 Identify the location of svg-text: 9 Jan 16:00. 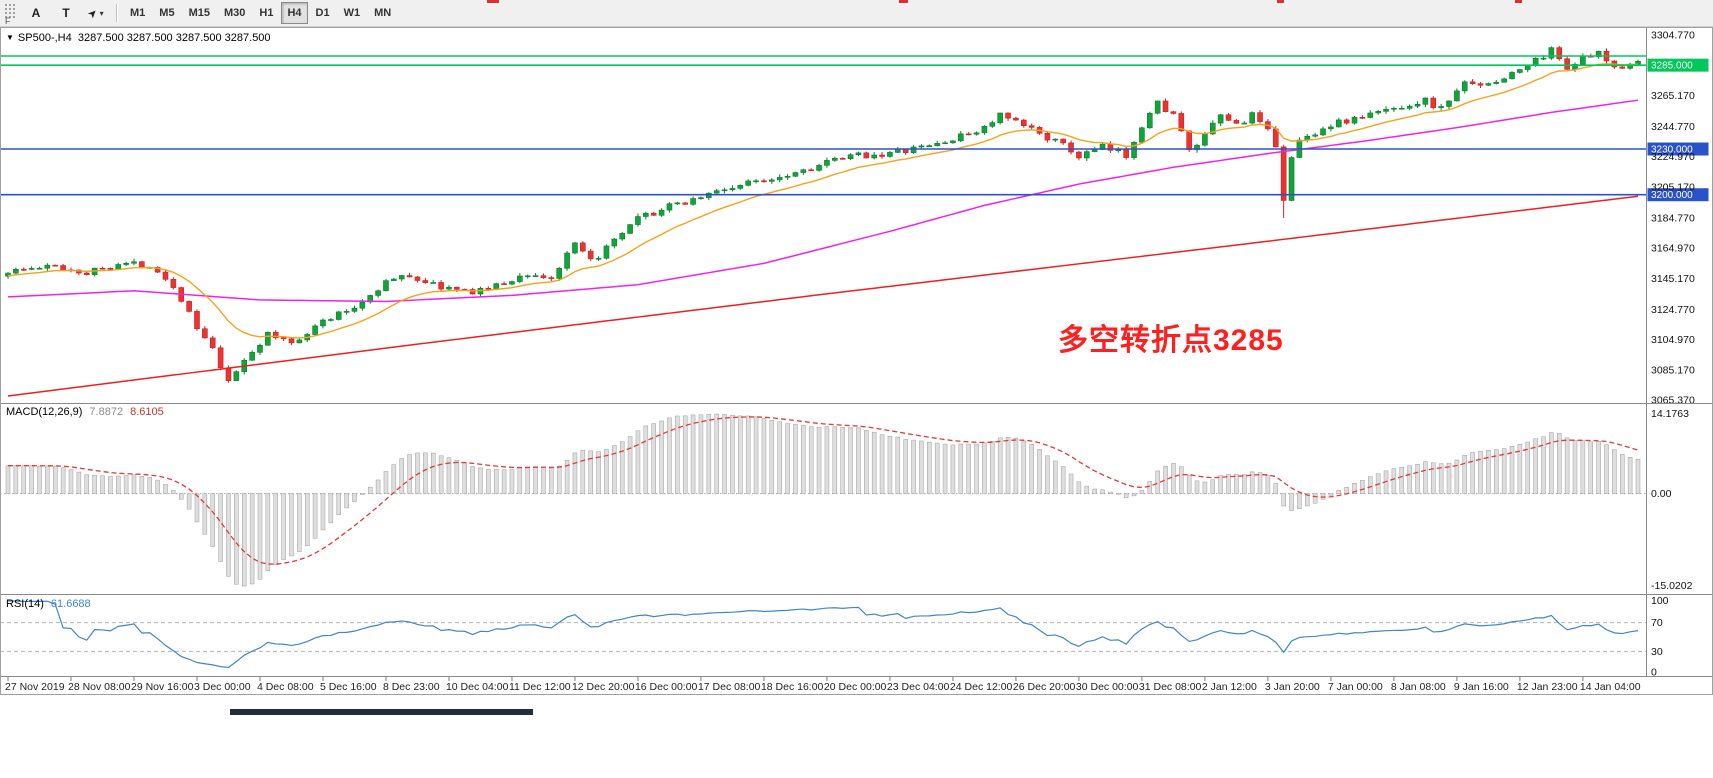
(1481, 687).